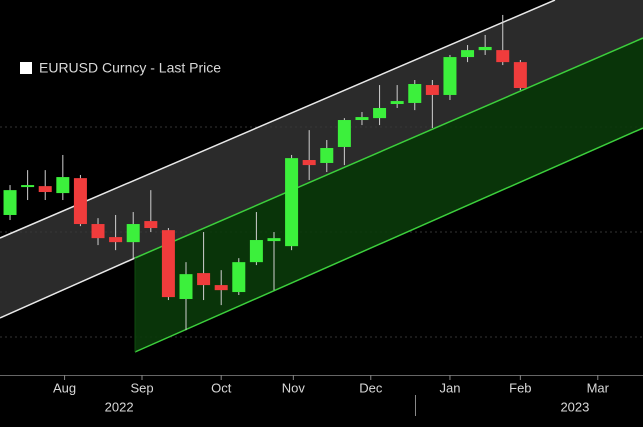 This screenshot has height=427, width=643. What do you see at coordinates (68, 288) in the screenshot?
I see `channel-line` at bounding box center [68, 288].